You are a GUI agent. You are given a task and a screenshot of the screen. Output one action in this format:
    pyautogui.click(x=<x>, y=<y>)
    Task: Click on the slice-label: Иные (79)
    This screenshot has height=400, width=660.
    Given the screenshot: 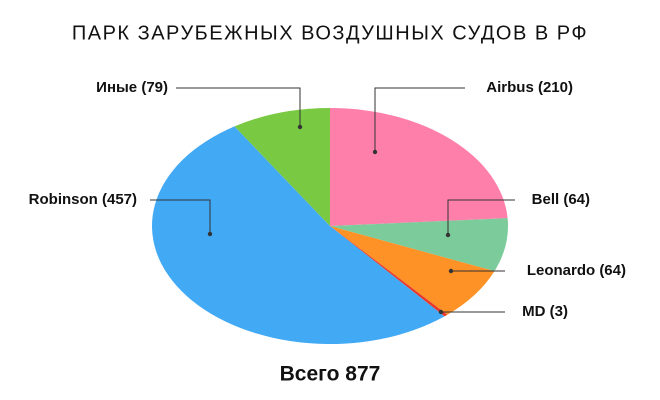 What is the action you would take?
    pyautogui.click(x=132, y=87)
    